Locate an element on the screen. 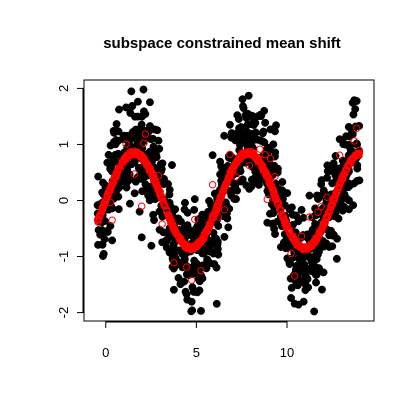 The height and width of the screenshot is (418, 410). y-tick-label: 2 is located at coordinates (63, 88).